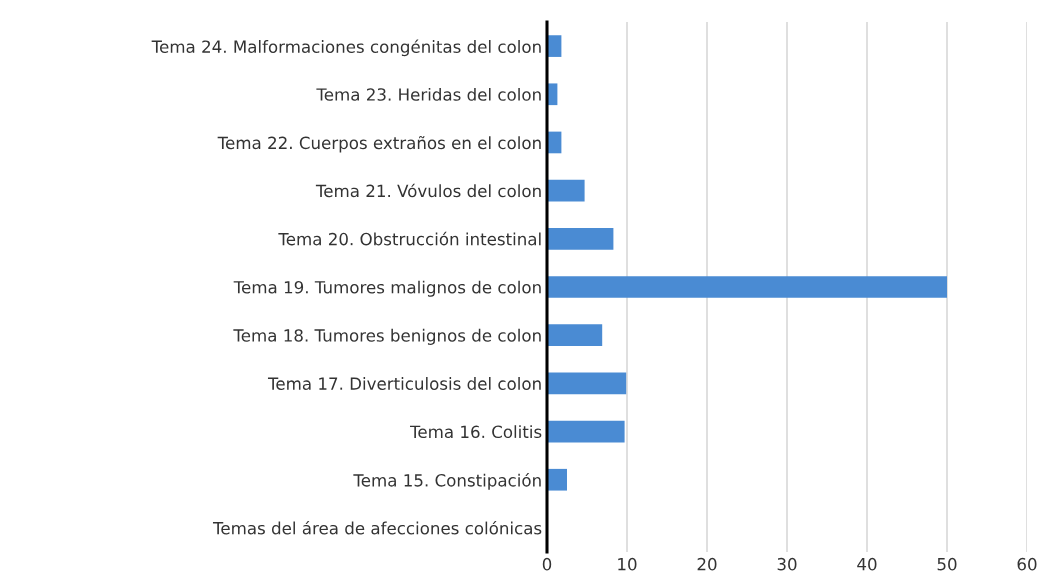  I want to click on y-tick-label: Tema 22. Cuerpos extraños en el colon, so click(379, 144).